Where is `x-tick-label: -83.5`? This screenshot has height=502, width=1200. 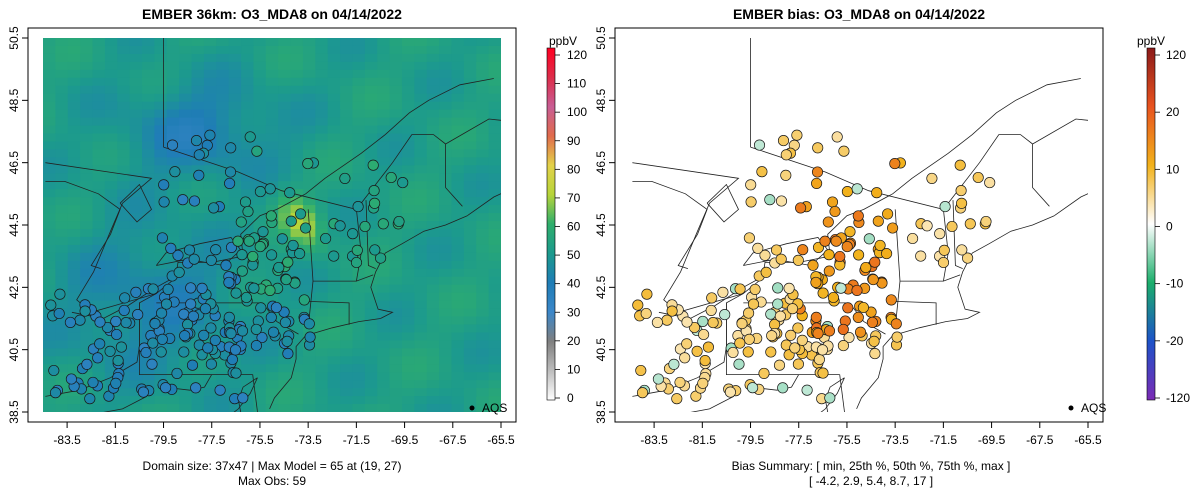
x-tick-label: -83.5 is located at coordinates (654, 440).